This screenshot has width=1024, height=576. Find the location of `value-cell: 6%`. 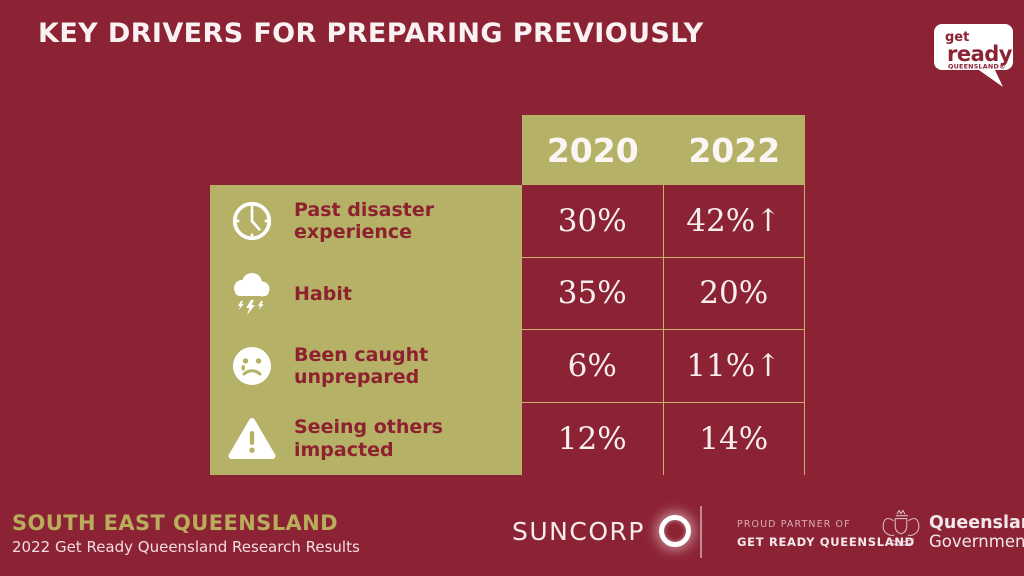

value-cell: 6% is located at coordinates (593, 366).